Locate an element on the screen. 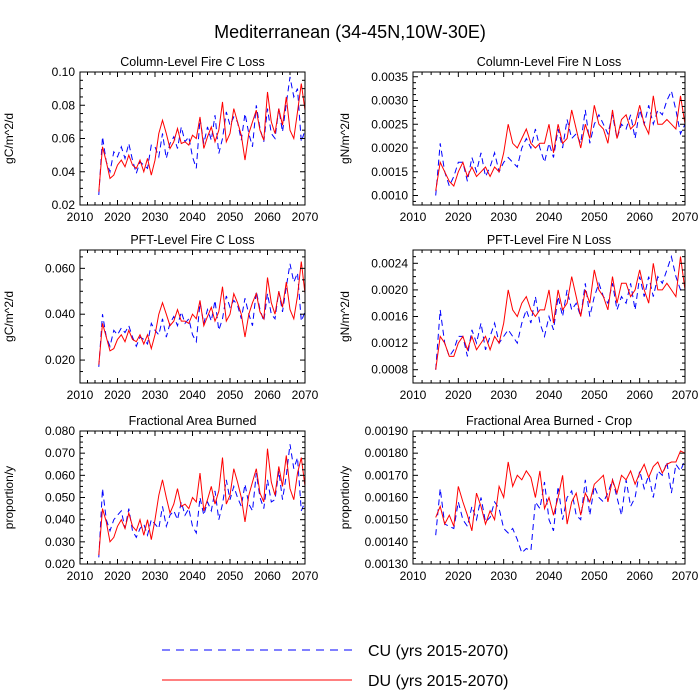 The image size is (700, 700). y-tick-label: 0.0035 is located at coordinates (389, 77).